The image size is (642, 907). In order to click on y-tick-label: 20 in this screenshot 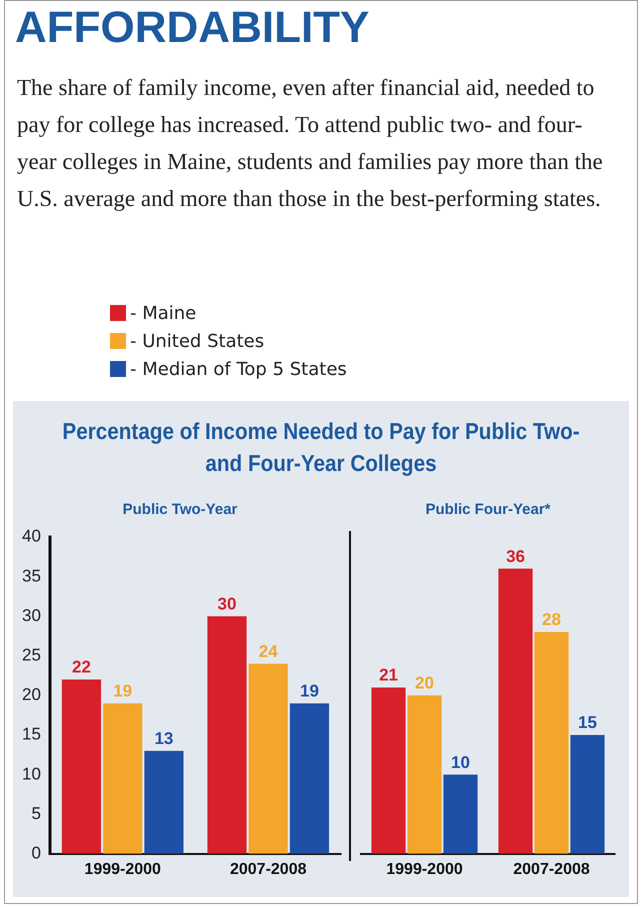, I will do `click(31, 694)`.